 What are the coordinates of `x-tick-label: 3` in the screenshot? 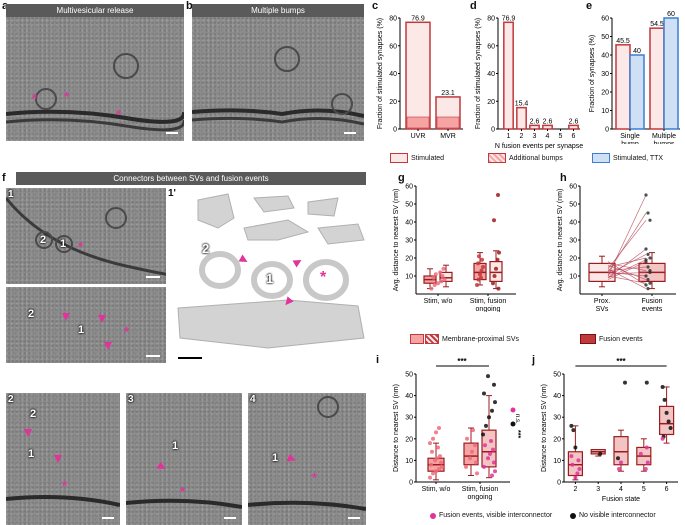 It's located at (598, 489).